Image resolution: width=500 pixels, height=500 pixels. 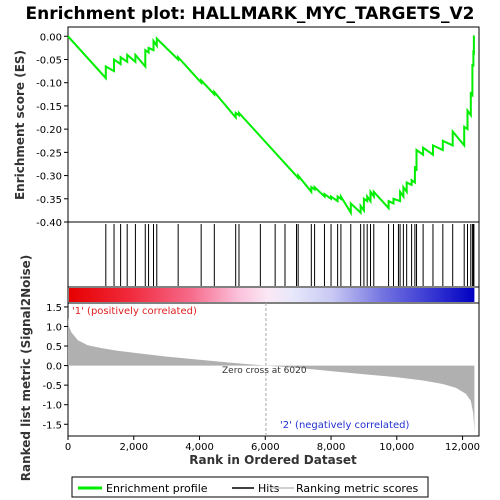 What do you see at coordinates (51, 37) in the screenshot?
I see `es-y-tick-label: 0.00` at bounding box center [51, 37].